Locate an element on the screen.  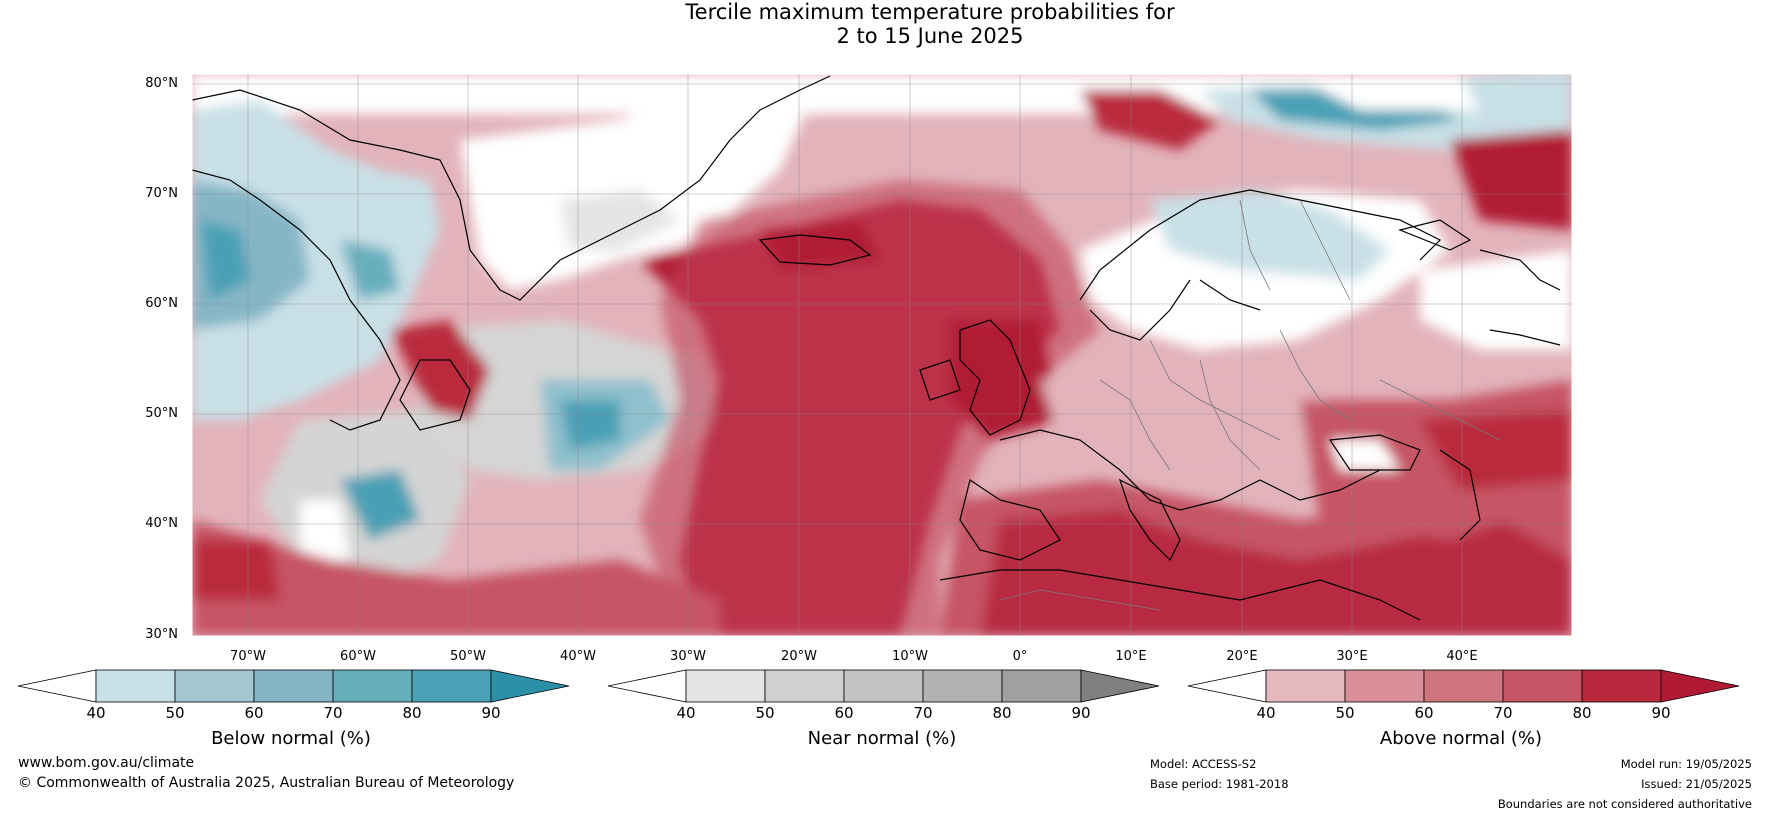
colorbar-near-tick: 40 is located at coordinates (686, 713).